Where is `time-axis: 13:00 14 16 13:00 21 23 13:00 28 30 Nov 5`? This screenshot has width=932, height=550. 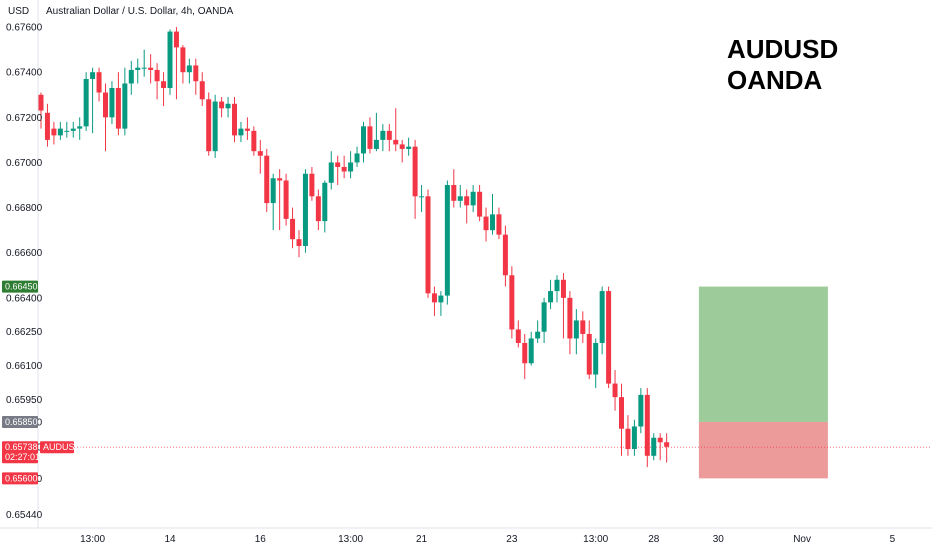 time-axis: 13:00 14 16 13:00 21 23 13:00 28 30 Nov 5 is located at coordinates (466, 536).